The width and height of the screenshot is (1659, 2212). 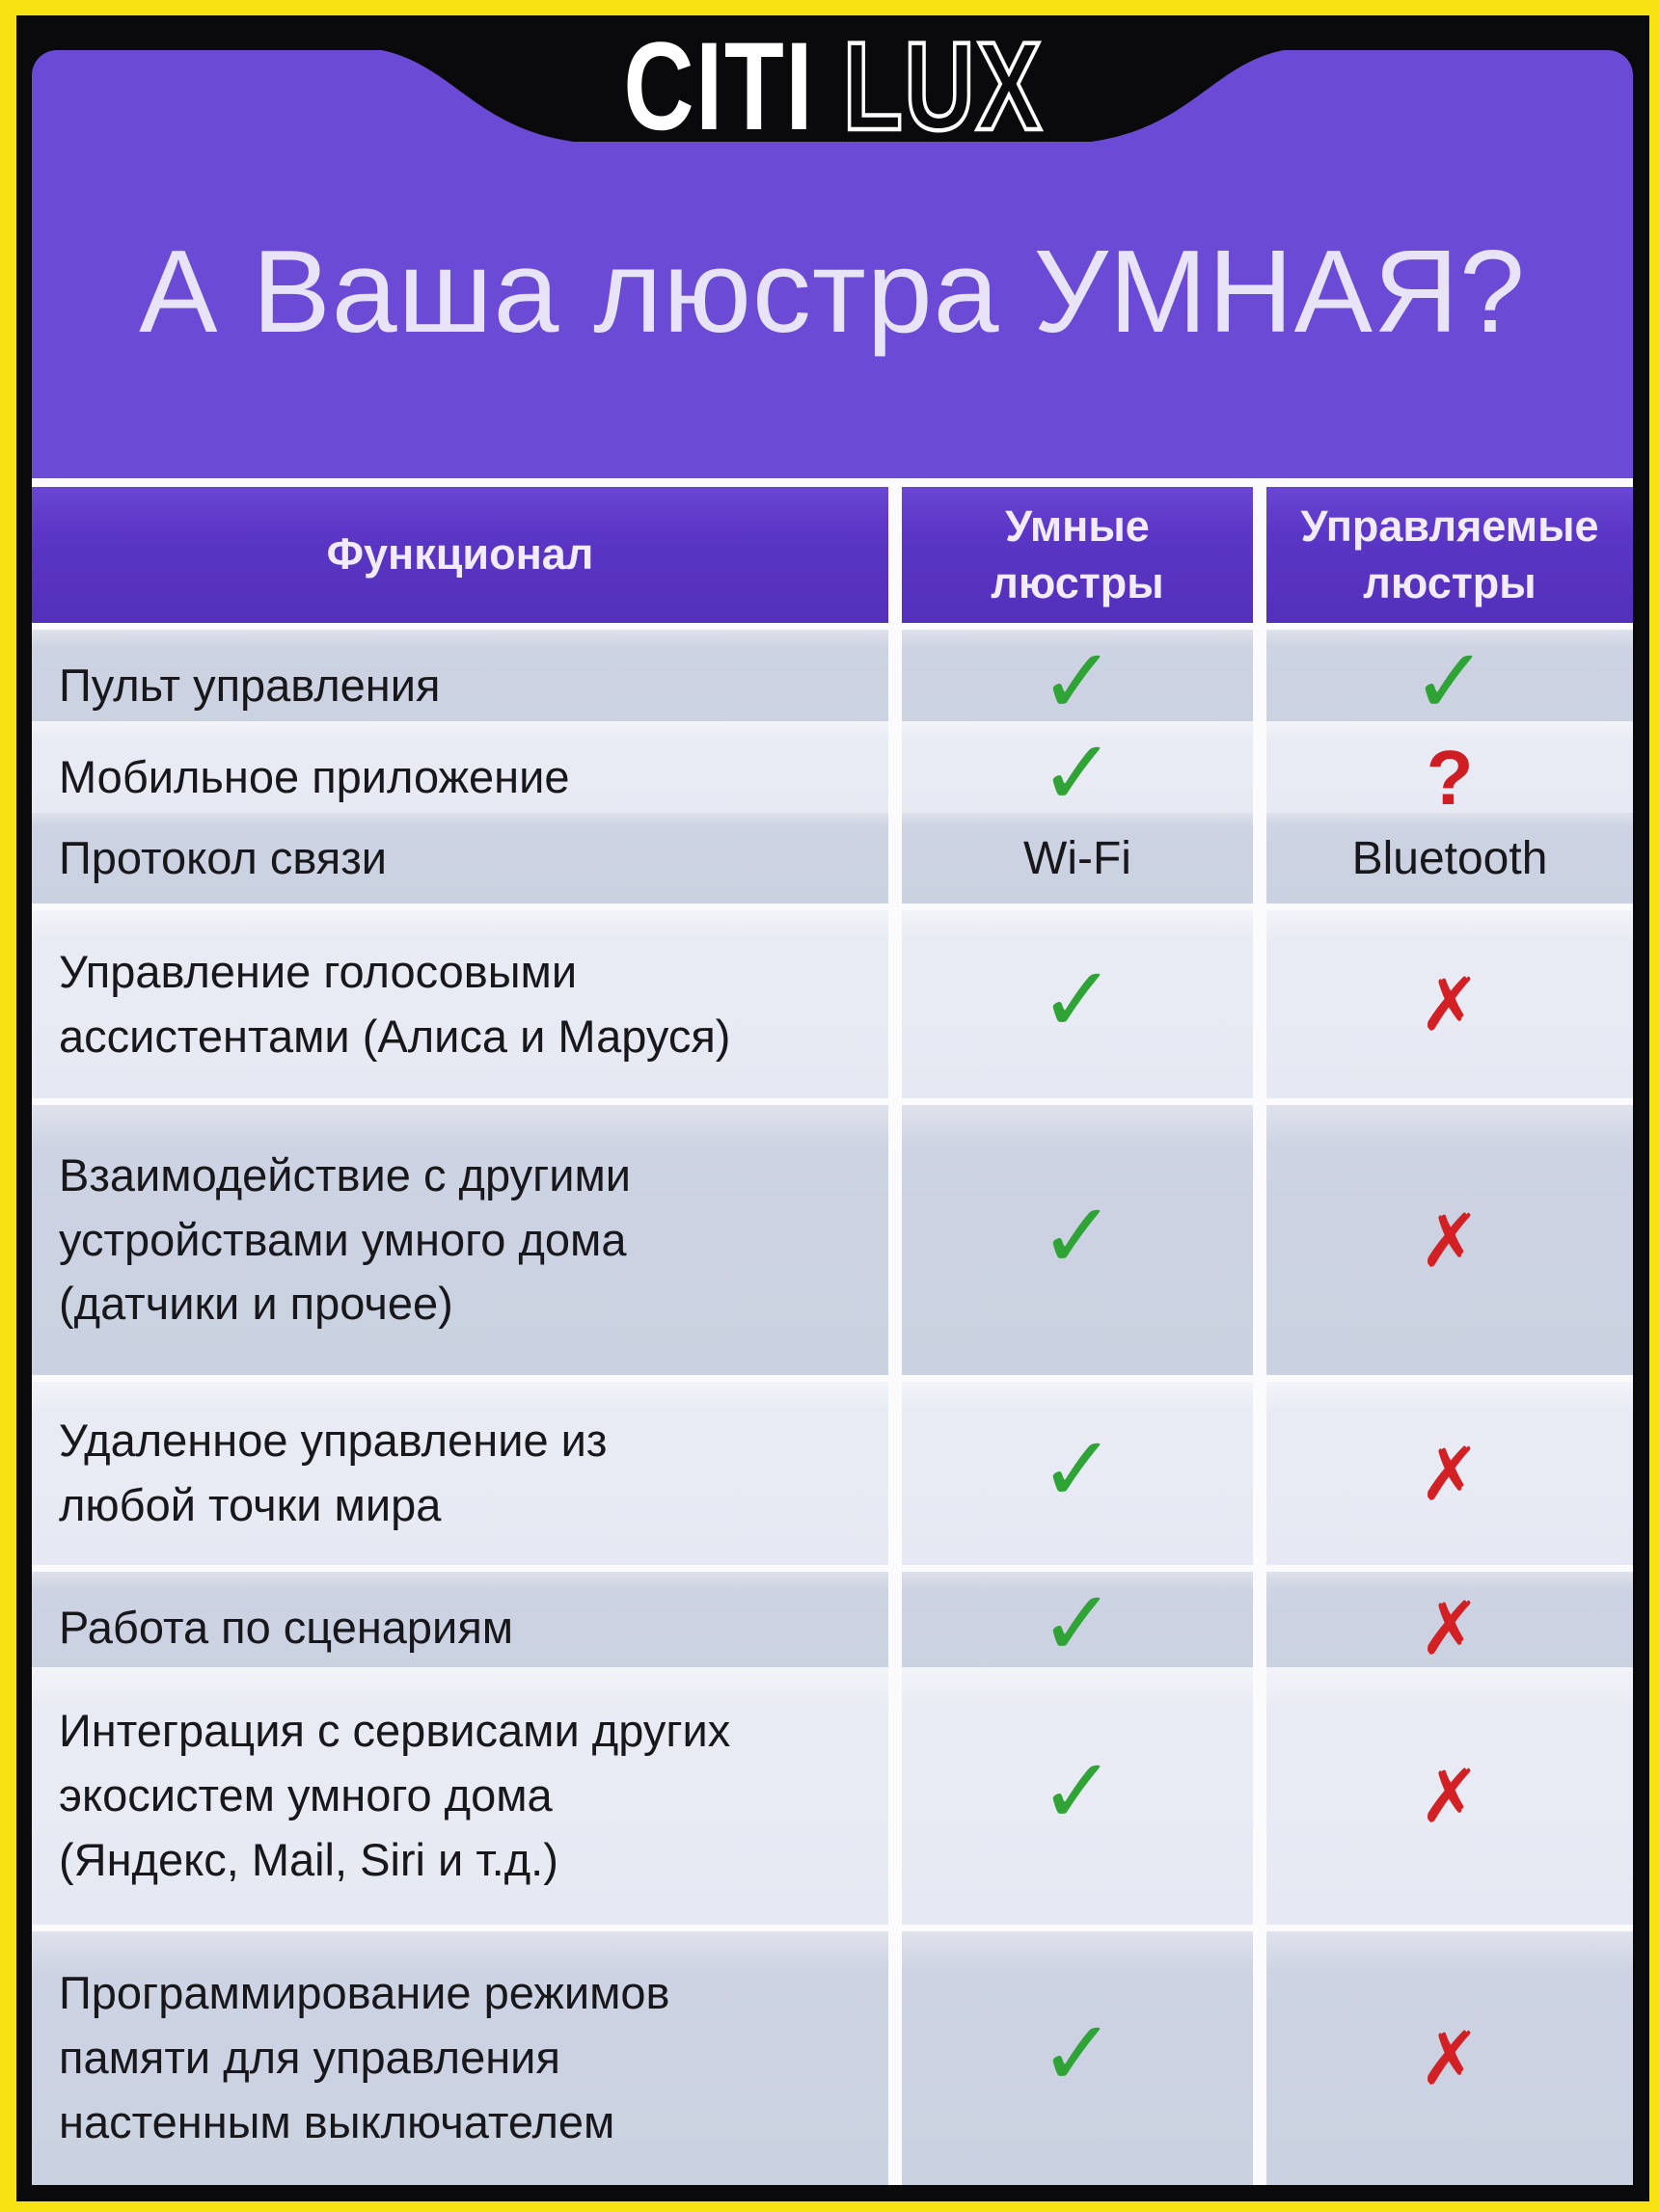 What do you see at coordinates (832, 686) in the screenshot?
I see `table-row: Пульт управления ✓ ✓` at bounding box center [832, 686].